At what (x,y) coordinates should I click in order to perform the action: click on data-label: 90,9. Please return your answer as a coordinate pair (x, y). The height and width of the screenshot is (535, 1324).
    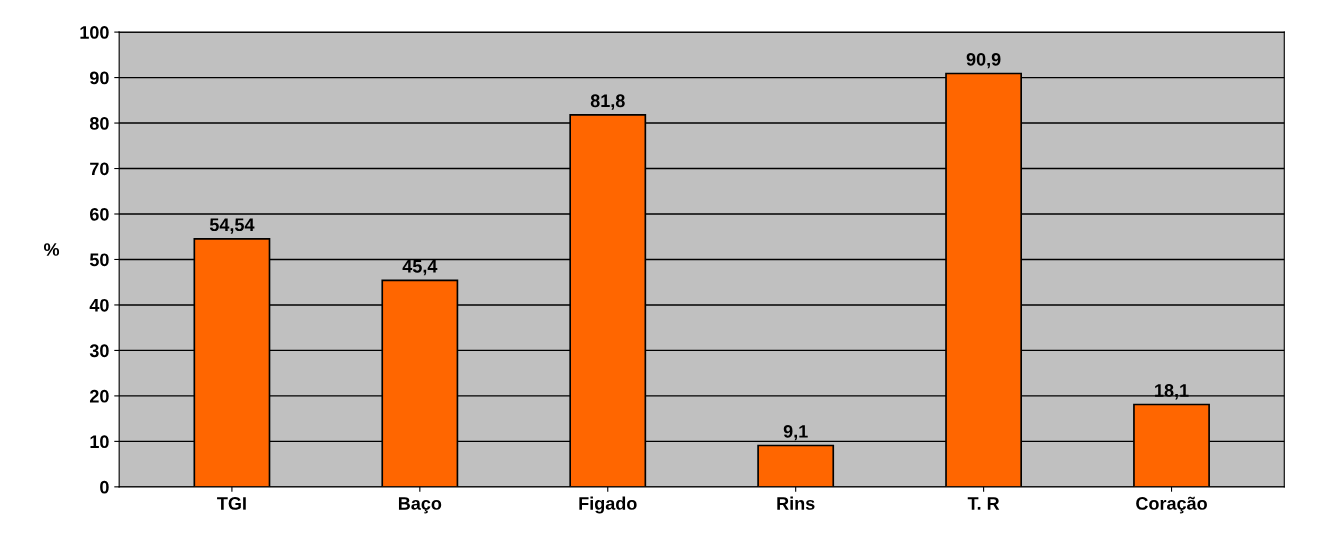
    Looking at the image, I should click on (983, 60).